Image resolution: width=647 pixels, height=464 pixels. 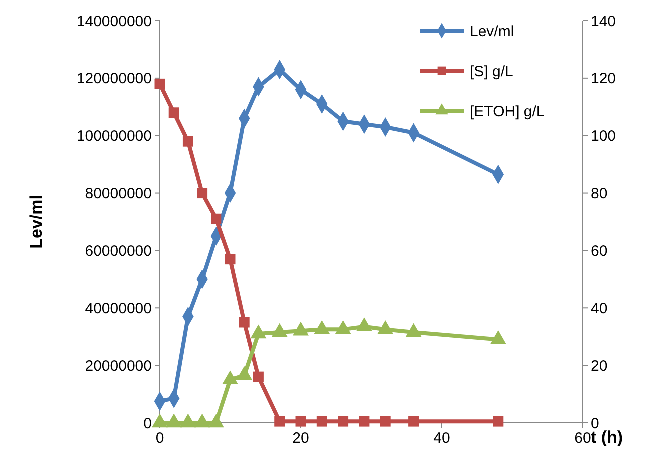 I want to click on y-tick-label: 40000000, so click(x=118, y=309).